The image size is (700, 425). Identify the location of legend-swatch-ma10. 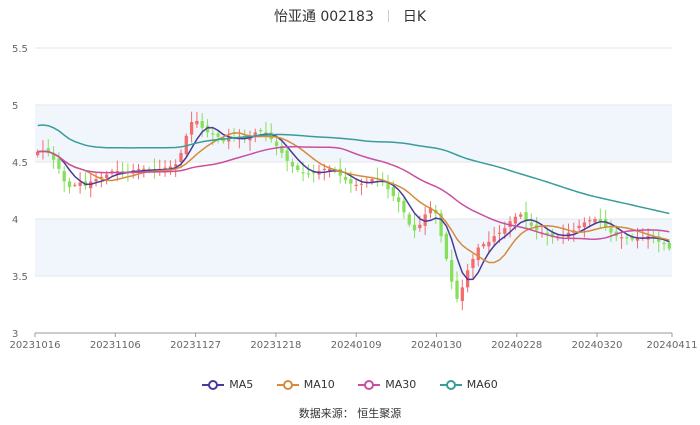
(287, 384).